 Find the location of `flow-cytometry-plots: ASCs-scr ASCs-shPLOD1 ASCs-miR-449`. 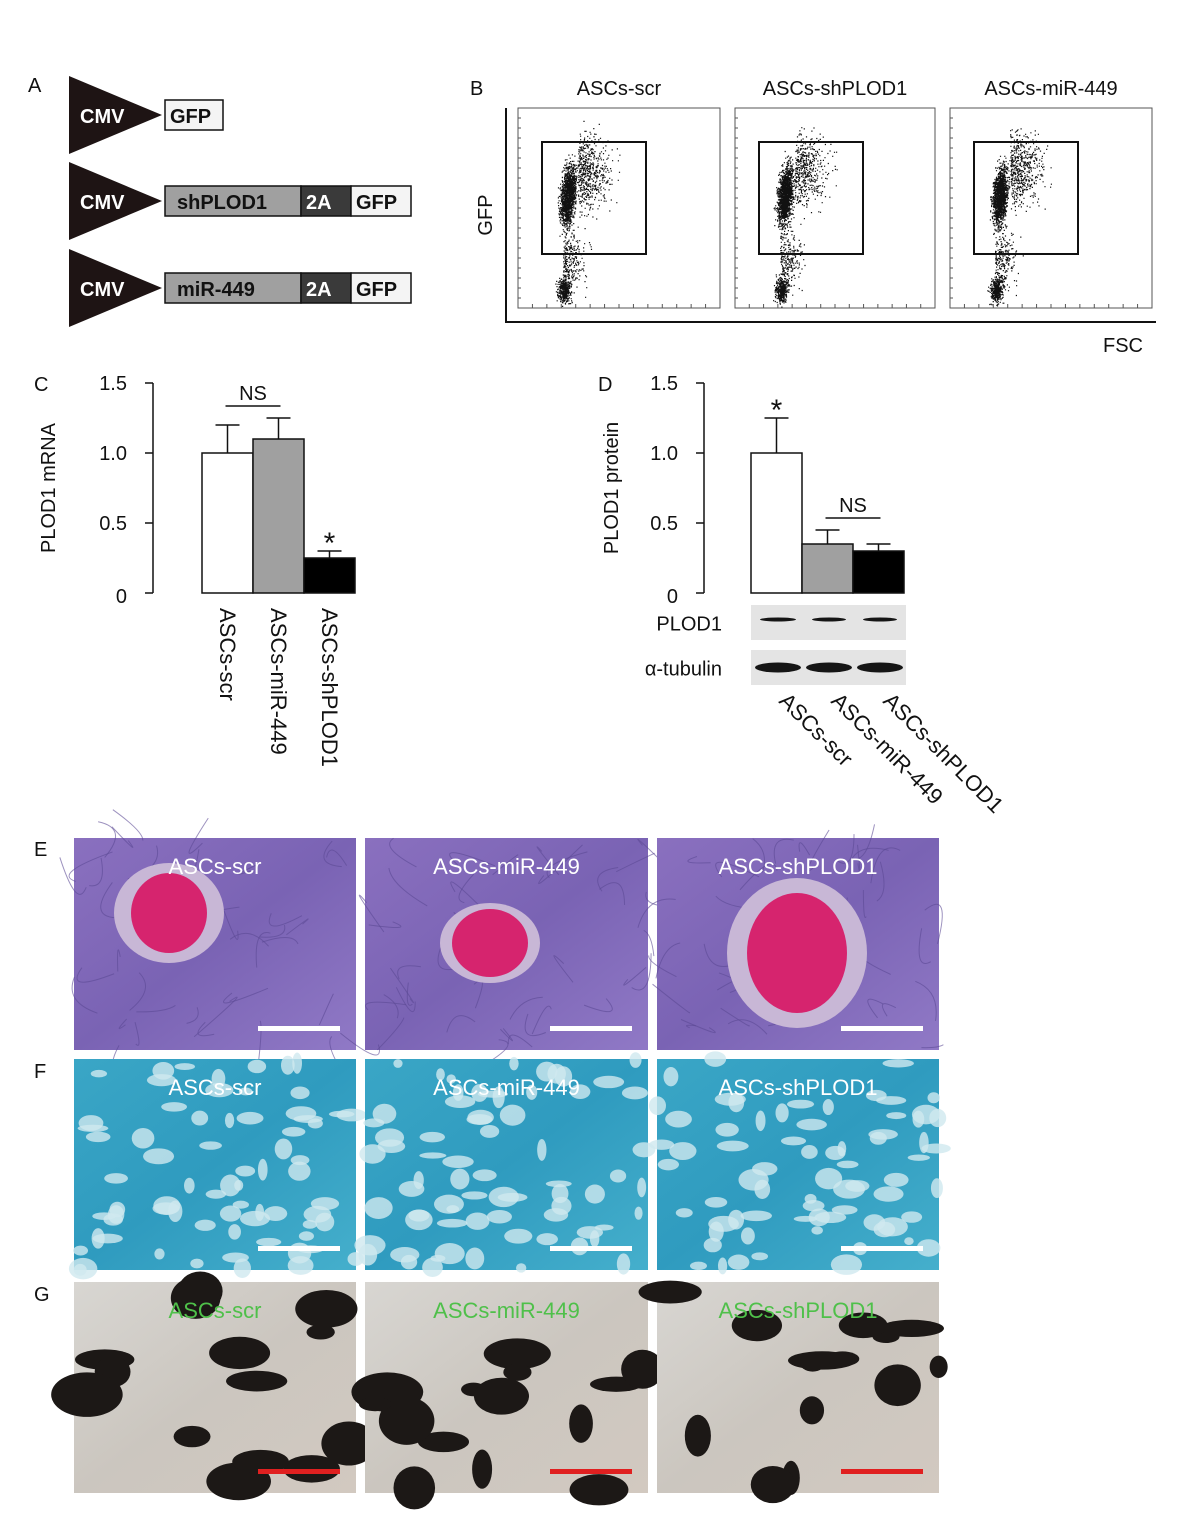

flow-cytometry-plots: ASCs-scr ASCs-shPLOD1 ASCs-miR-449 is located at coordinates (830, 200).